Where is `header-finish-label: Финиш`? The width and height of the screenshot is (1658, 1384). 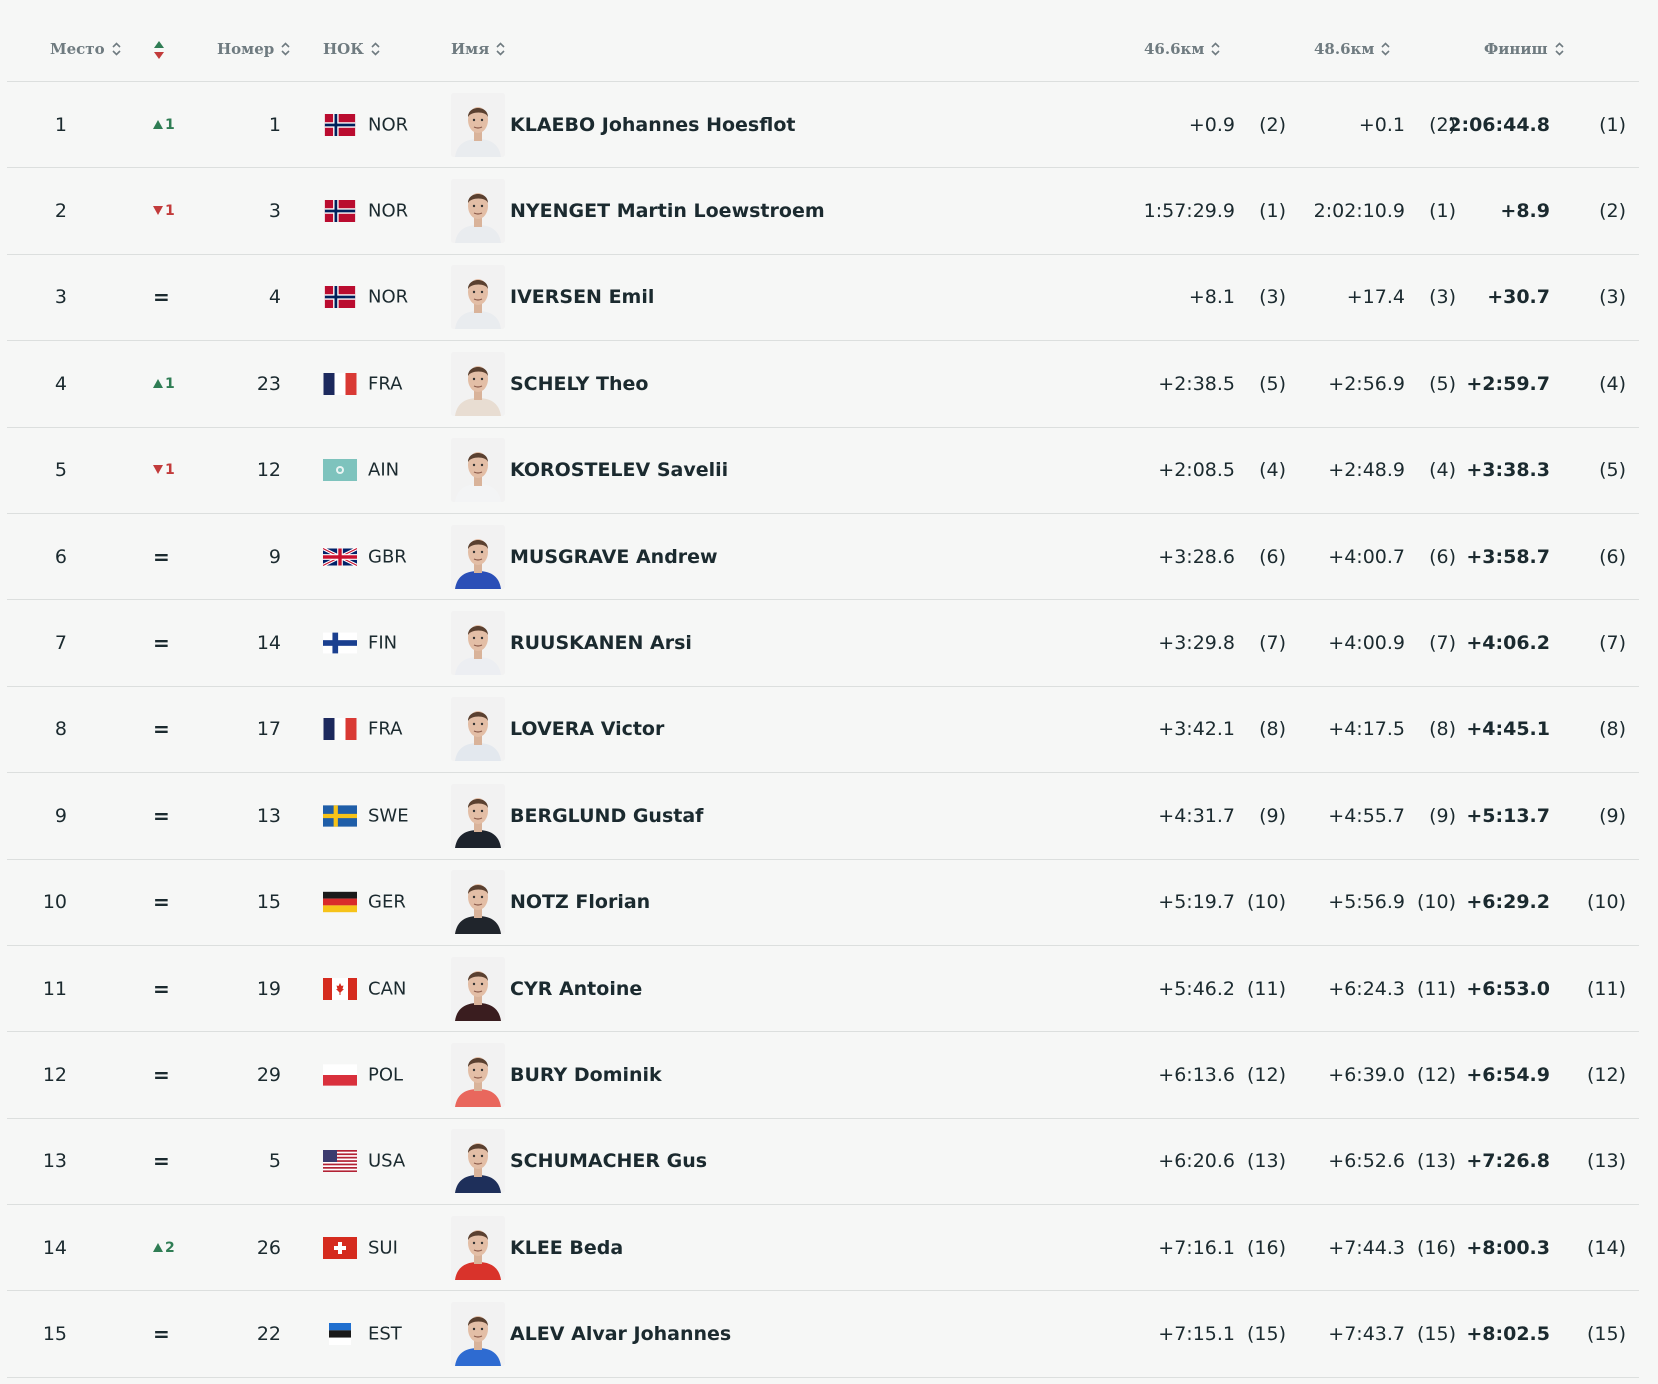 header-finish-label: Финиш is located at coordinates (1516, 49).